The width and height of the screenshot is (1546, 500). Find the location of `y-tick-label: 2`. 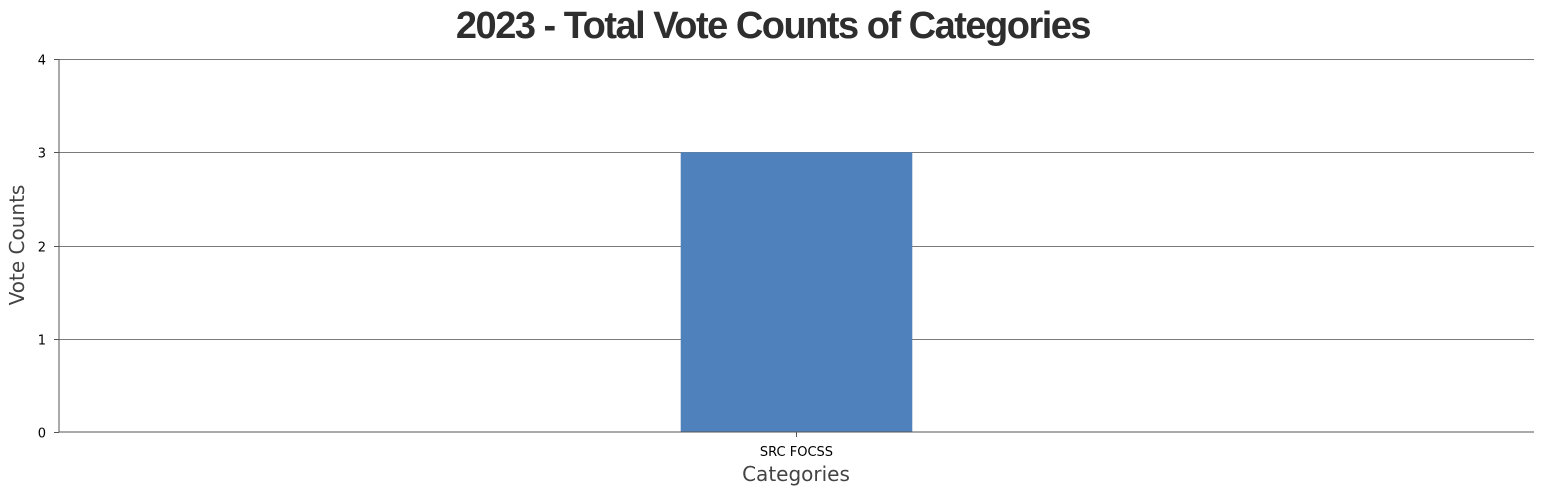

y-tick-label: 2 is located at coordinates (42, 248).